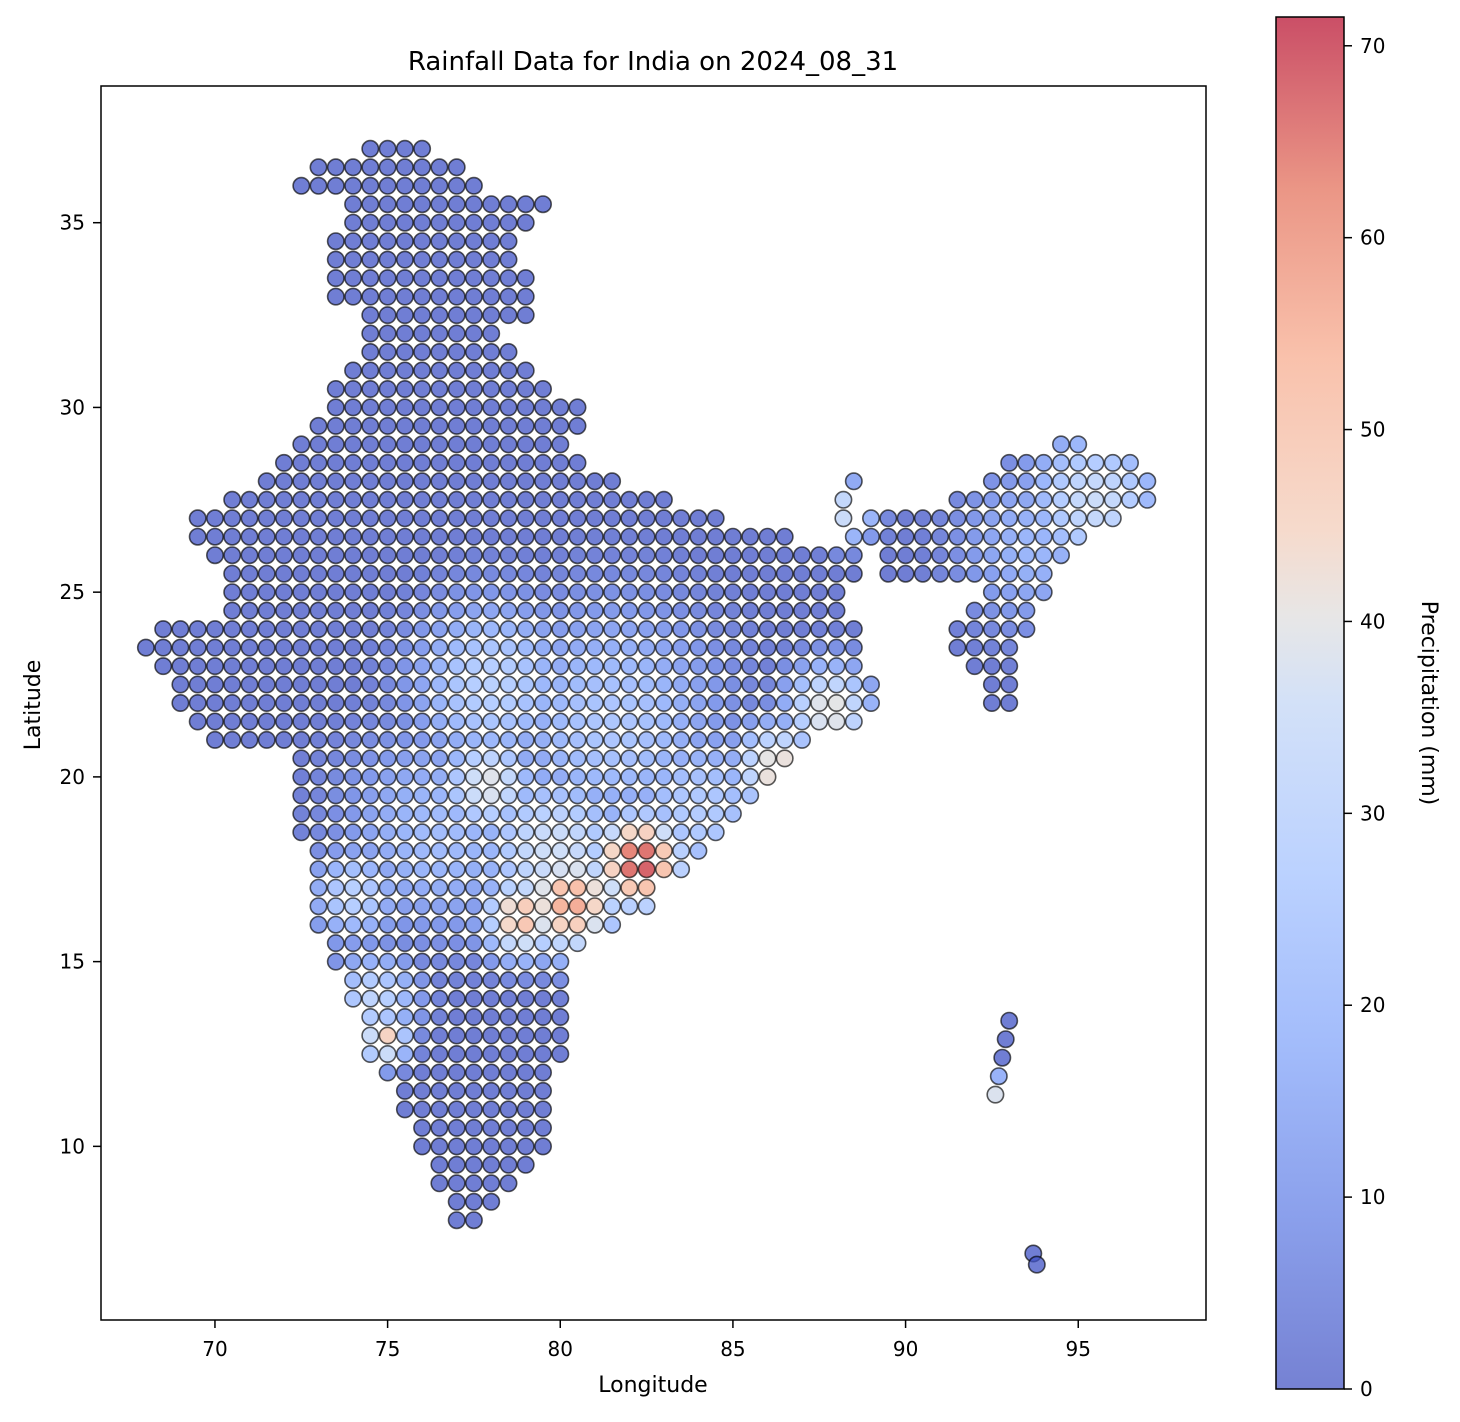 The image size is (1460, 1422). What do you see at coordinates (1310, 703) in the screenshot?
I see `colorbar-frame` at bounding box center [1310, 703].